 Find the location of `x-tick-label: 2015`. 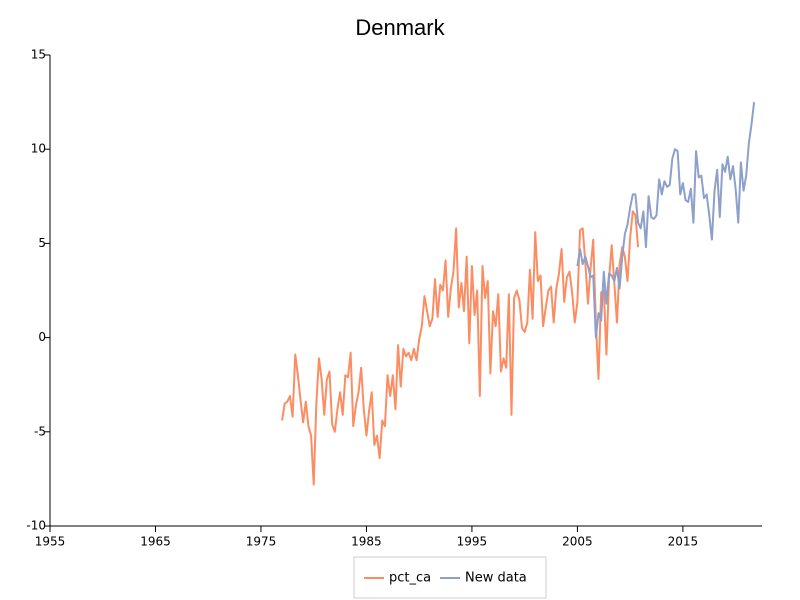

x-tick-label: 2015 is located at coordinates (683, 542).